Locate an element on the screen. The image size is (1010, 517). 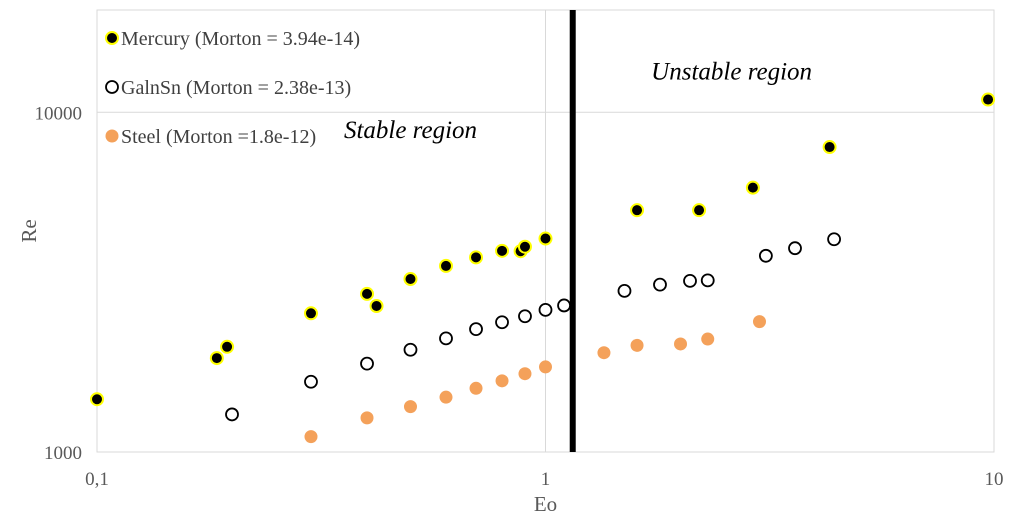
y-tick-label: 10000 is located at coordinates (59, 113).